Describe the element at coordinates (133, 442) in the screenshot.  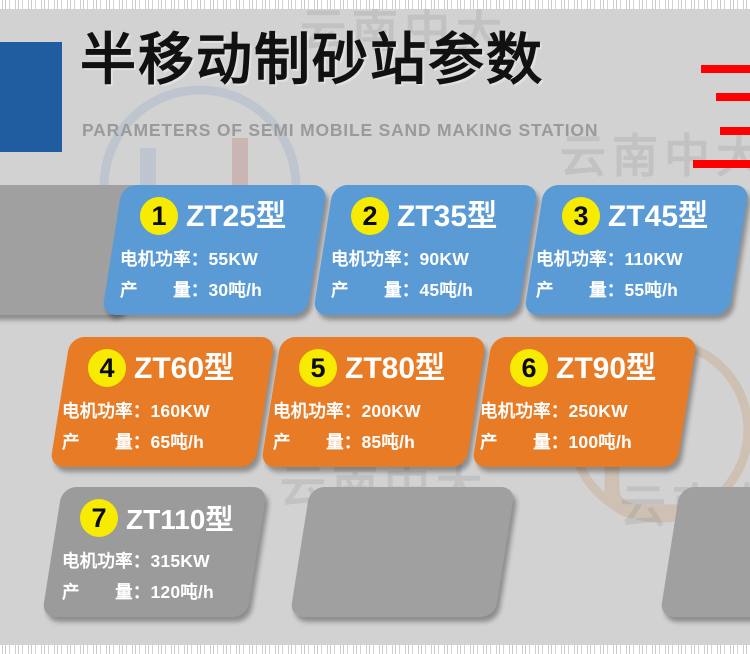
I see `card-output-label: 产 量：65吨/h` at that location.